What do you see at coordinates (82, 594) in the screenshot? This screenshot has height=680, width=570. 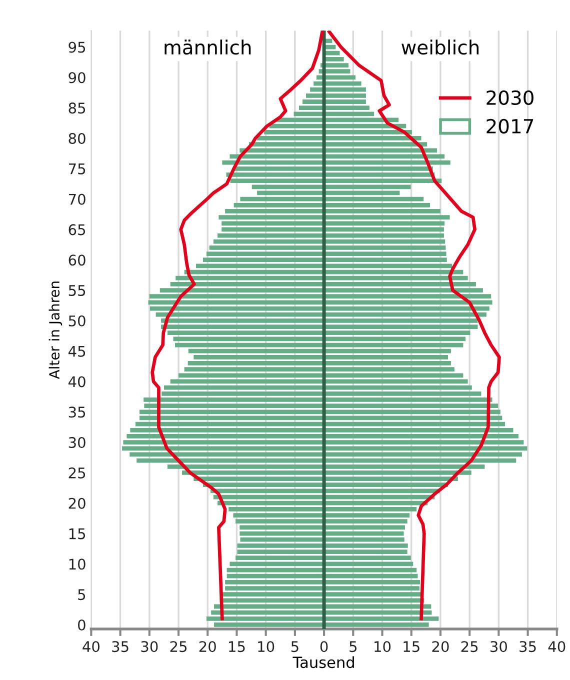 I see `y-tick-label: 5` at bounding box center [82, 594].